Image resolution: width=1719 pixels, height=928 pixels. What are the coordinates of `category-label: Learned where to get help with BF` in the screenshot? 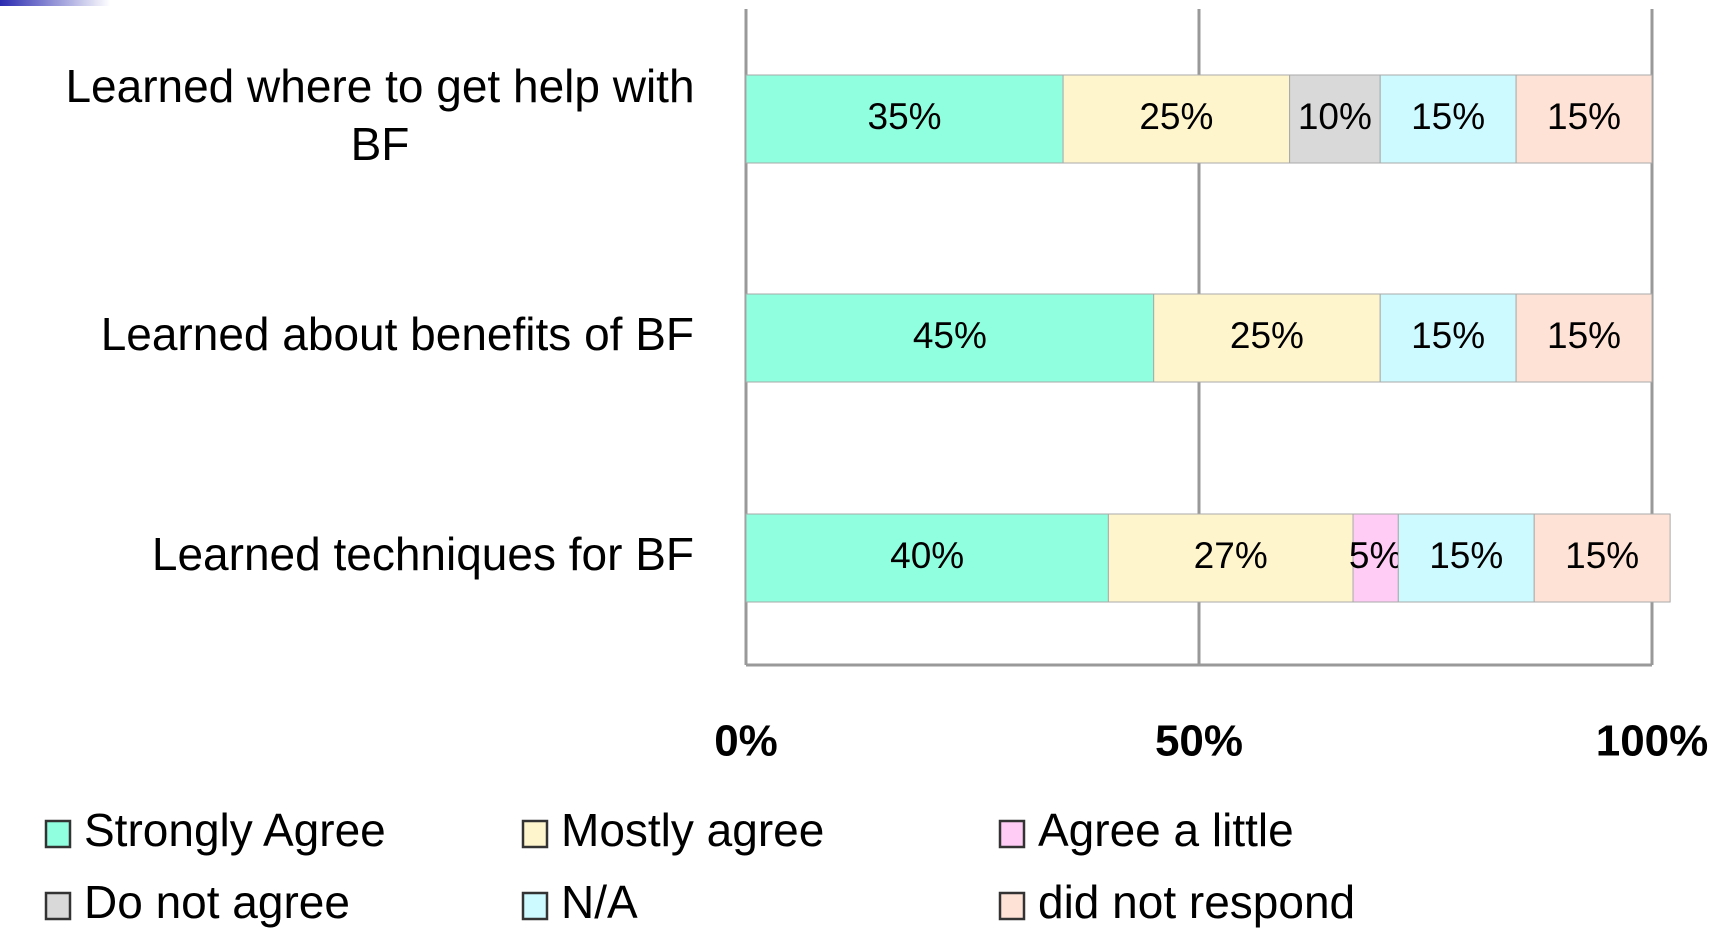 It's located at (379, 115).